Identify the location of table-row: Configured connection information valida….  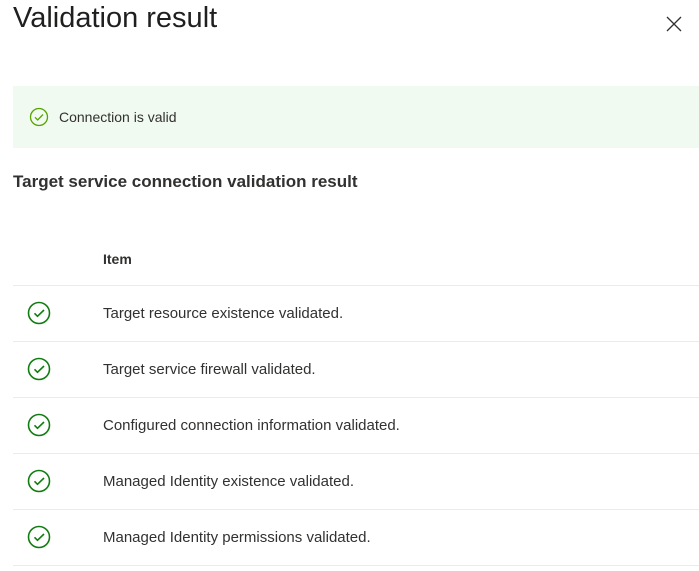
(356, 426).